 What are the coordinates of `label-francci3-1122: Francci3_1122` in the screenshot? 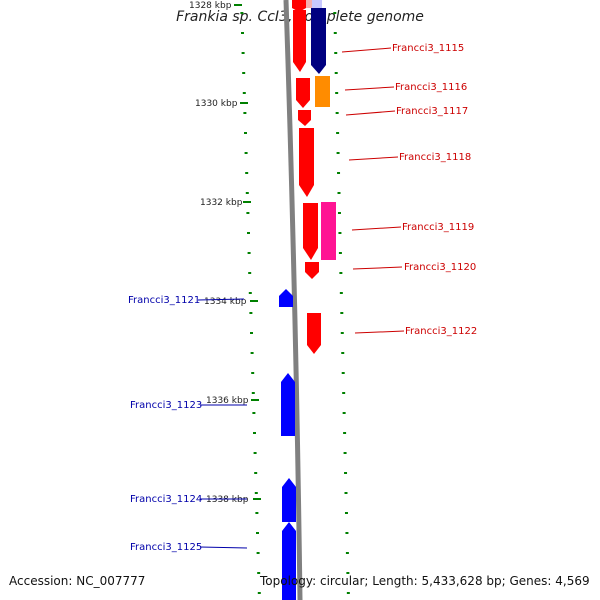 It's located at (441, 331).